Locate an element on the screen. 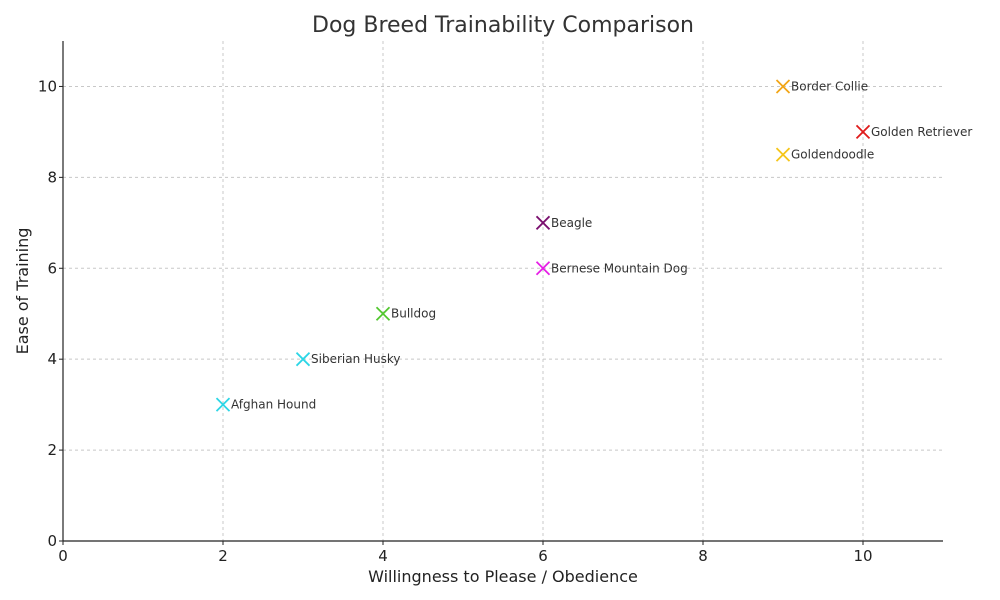 Image resolution: width=1000 pixels, height=600 pixels. y-tick-label: 6 is located at coordinates (52, 268).